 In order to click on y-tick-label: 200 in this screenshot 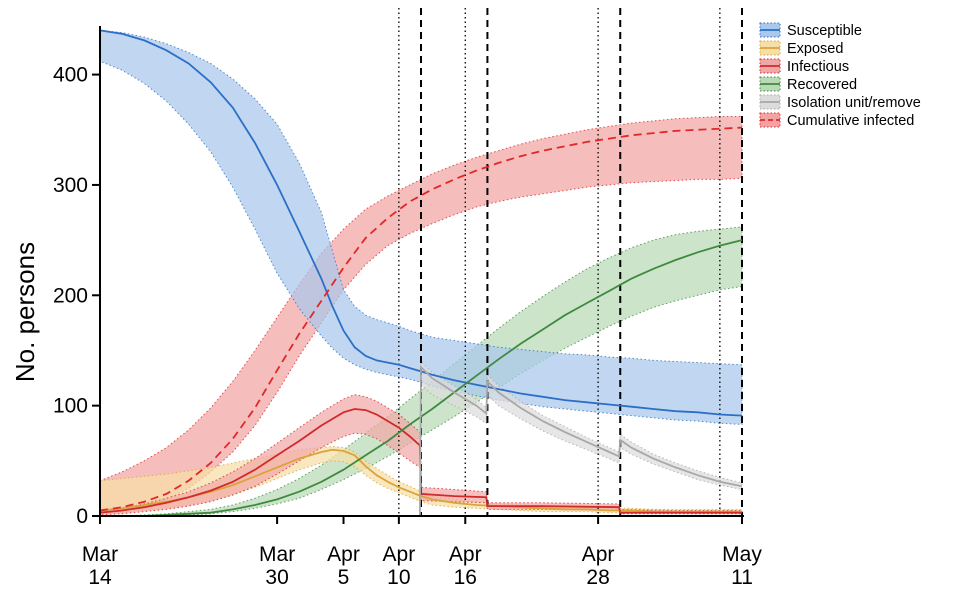, I will do `click(70, 295)`.